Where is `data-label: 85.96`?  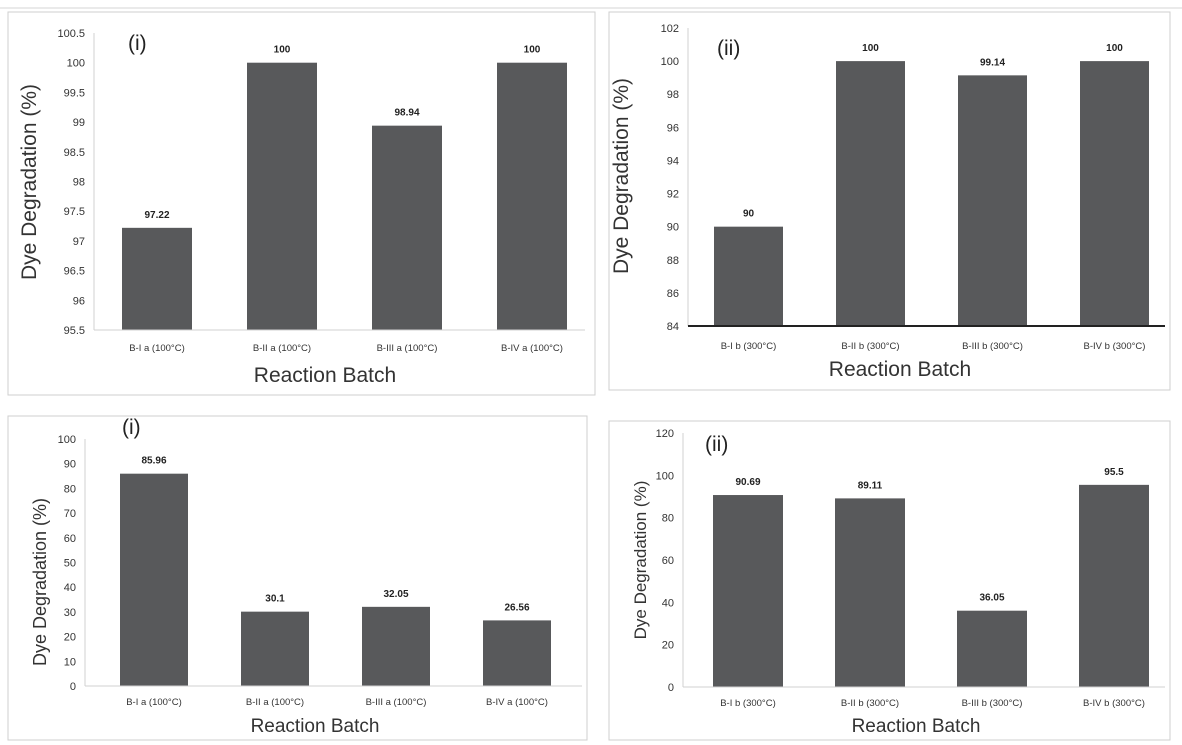
data-label: 85.96 is located at coordinates (153, 461).